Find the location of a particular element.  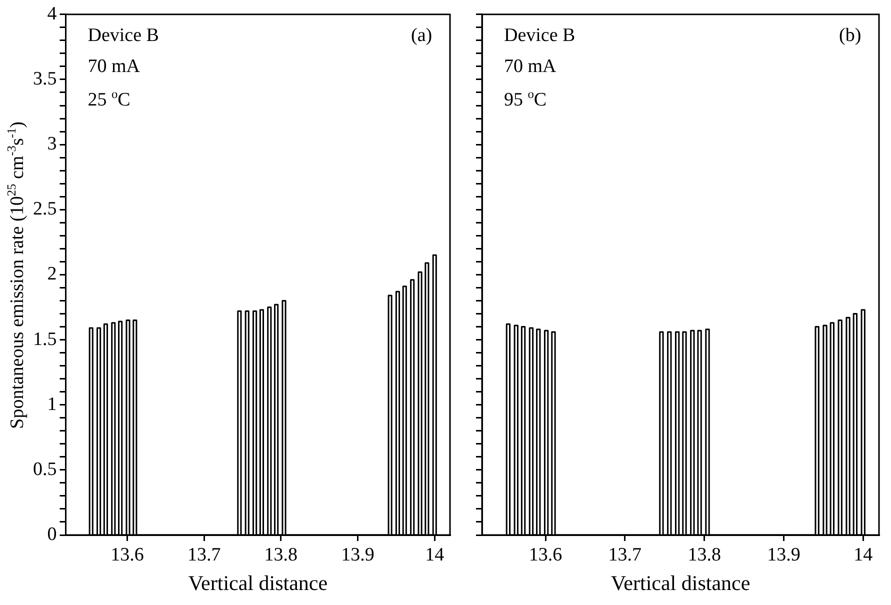

y-tick-label: 0.5 is located at coordinates (45, 469).